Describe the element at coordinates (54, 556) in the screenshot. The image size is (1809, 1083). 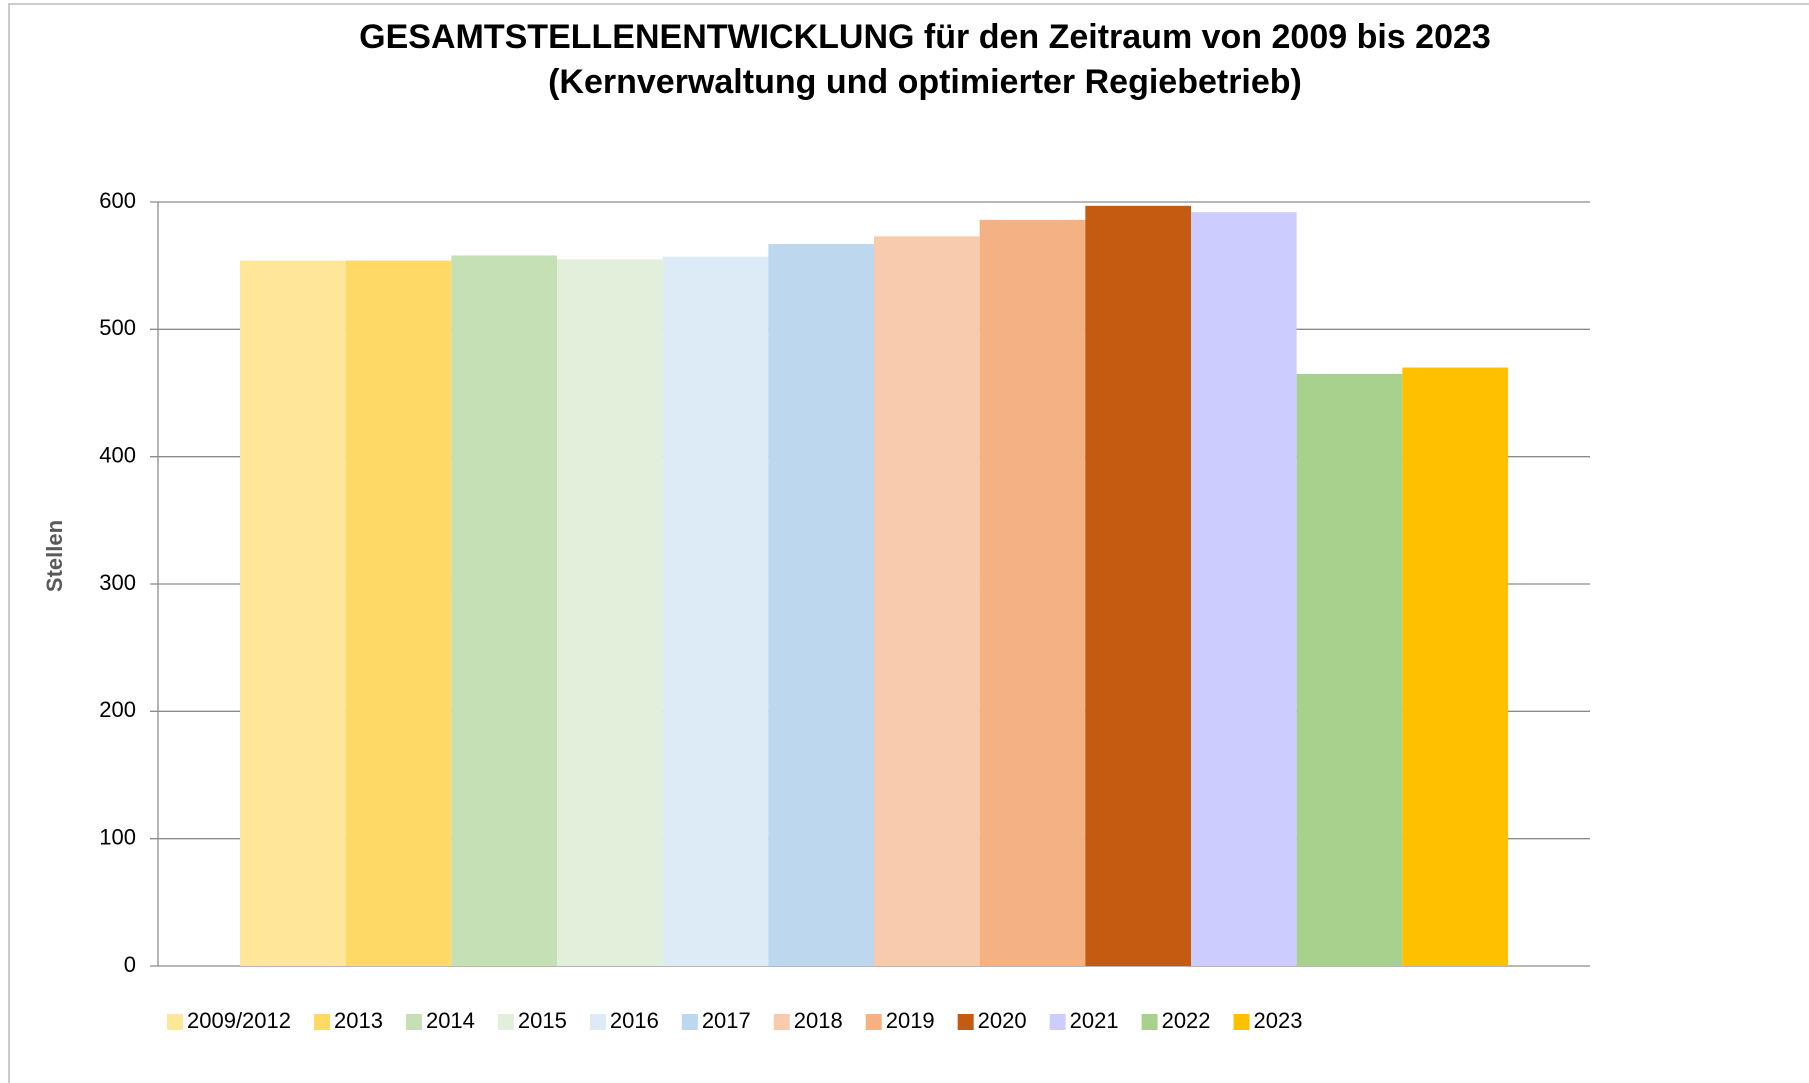
I see `y-axis-label: Stellen` at that location.